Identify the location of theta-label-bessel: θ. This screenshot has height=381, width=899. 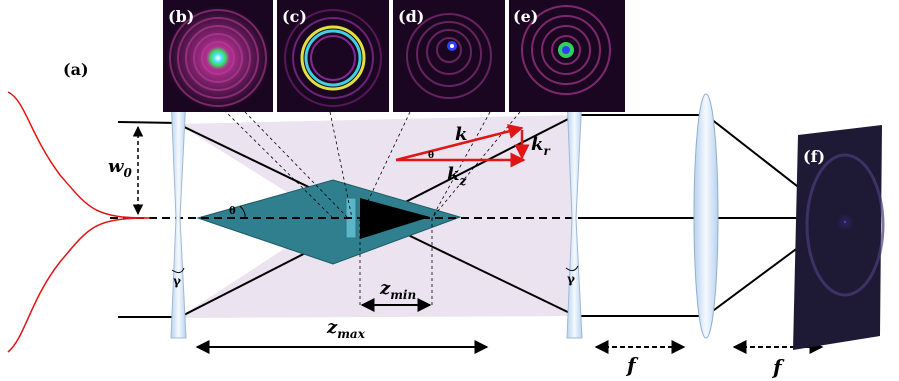
(232, 211).